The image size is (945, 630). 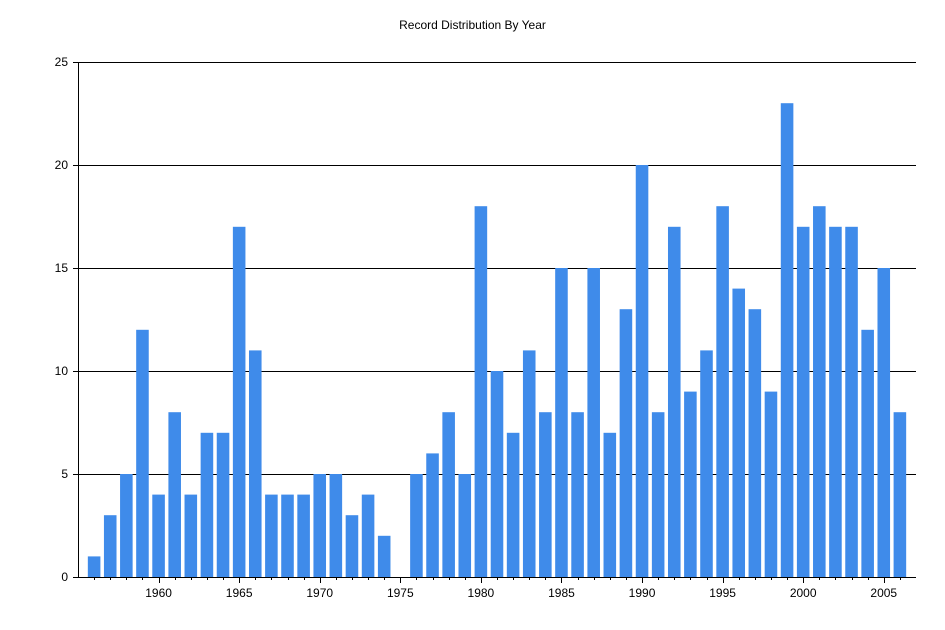 What do you see at coordinates (561, 593) in the screenshot?
I see `x-tick-label: 1985` at bounding box center [561, 593].